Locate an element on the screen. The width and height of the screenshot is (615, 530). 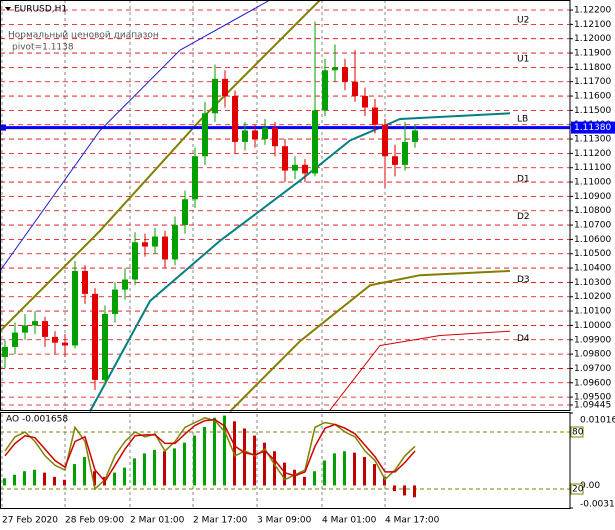
y-tick-label: 1.10500 is located at coordinates (592, 254).